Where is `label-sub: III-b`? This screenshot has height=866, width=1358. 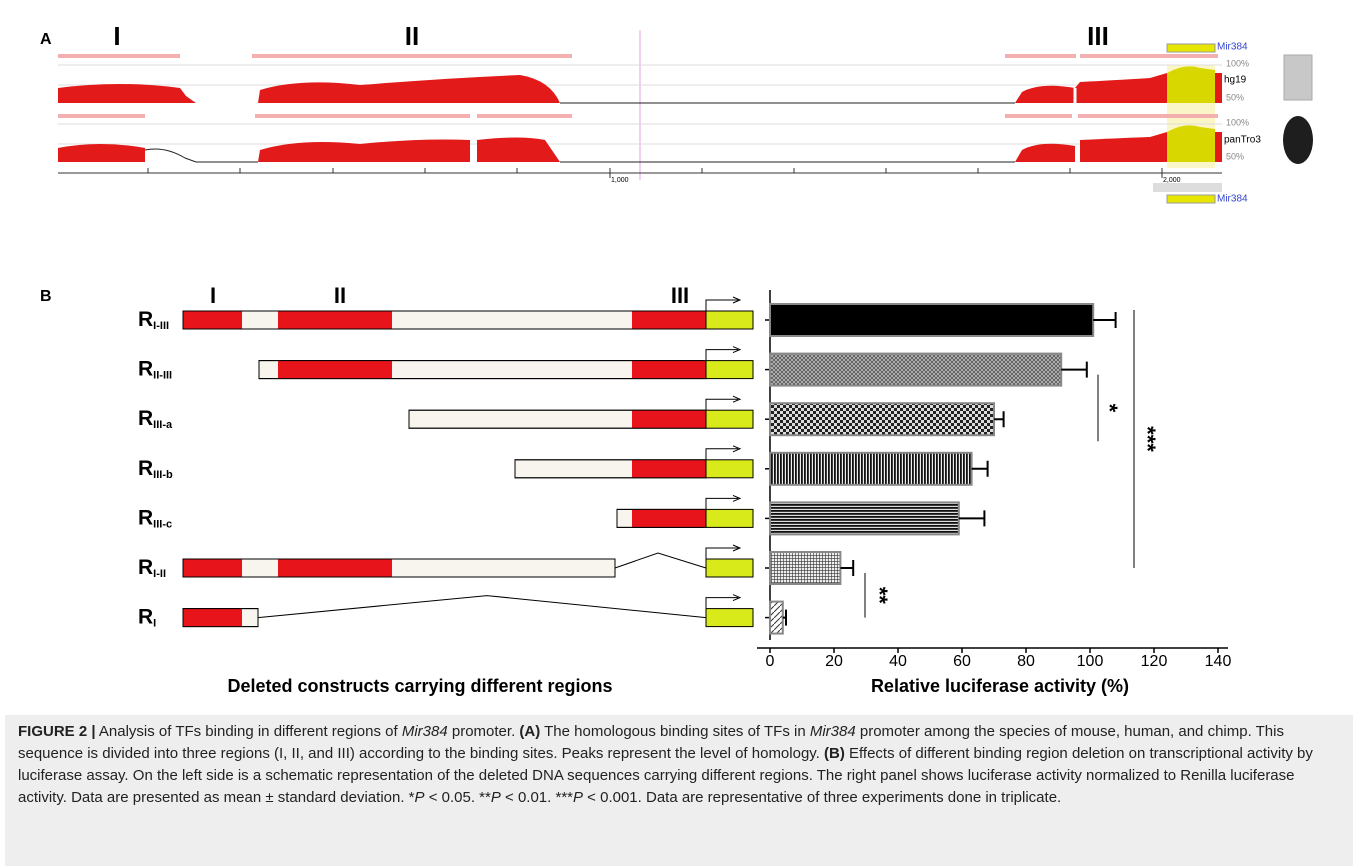
label-sub: III-b is located at coordinates (163, 475).